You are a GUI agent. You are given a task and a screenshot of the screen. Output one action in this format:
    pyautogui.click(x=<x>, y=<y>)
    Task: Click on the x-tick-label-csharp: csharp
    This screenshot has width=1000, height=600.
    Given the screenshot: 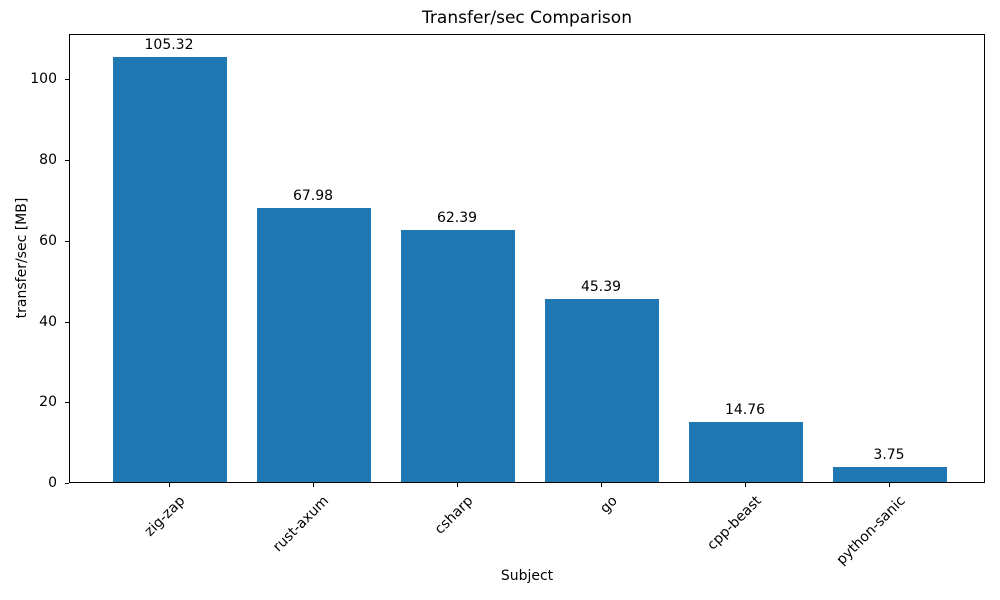 What is the action you would take?
    pyautogui.click(x=454, y=515)
    